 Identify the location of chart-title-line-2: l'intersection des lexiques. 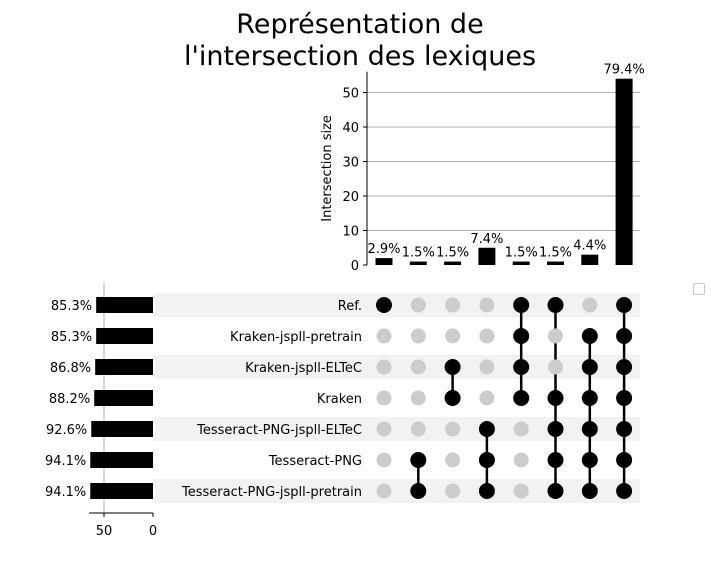
(360, 56).